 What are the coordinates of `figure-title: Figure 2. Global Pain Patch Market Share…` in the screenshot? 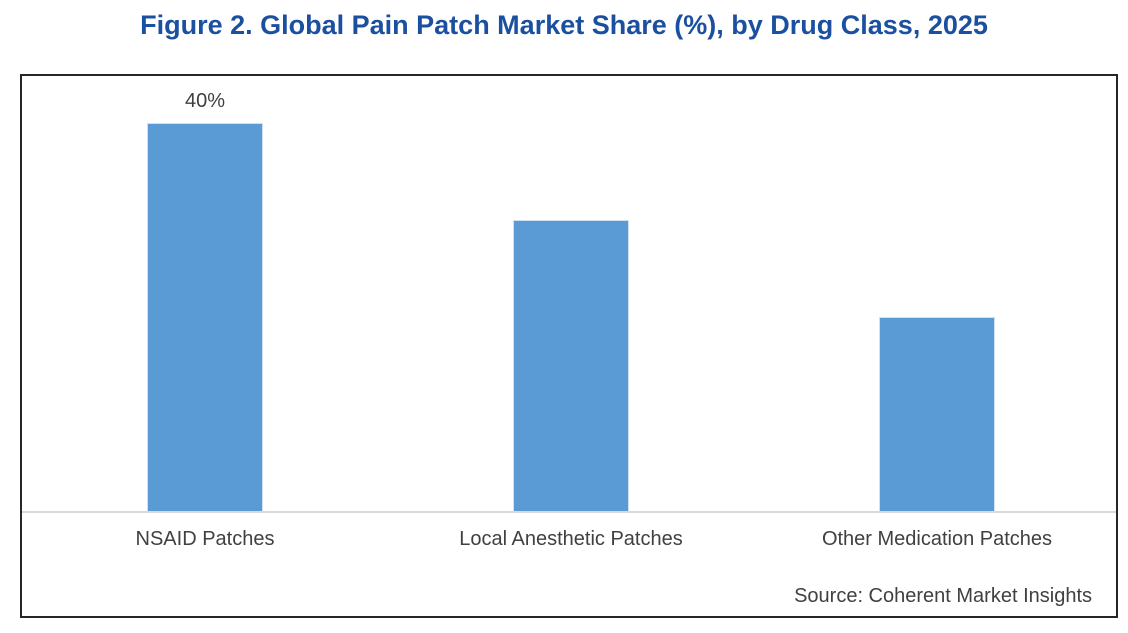 It's located at (564, 25).